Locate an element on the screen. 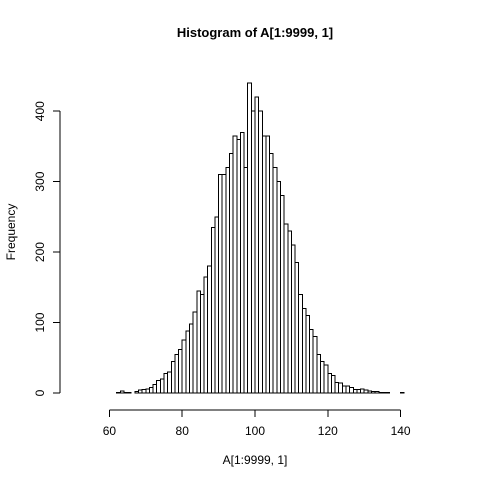 The image size is (480, 480). x-axis-label: A[1:9999, 1] is located at coordinates (255, 460).